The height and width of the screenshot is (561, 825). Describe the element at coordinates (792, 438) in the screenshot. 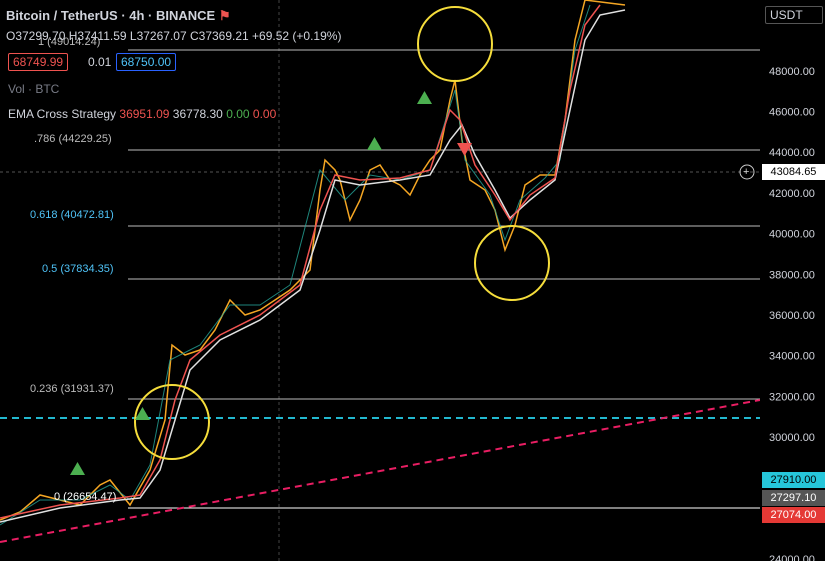

I see `price-tick-label: 30000.00` at that location.